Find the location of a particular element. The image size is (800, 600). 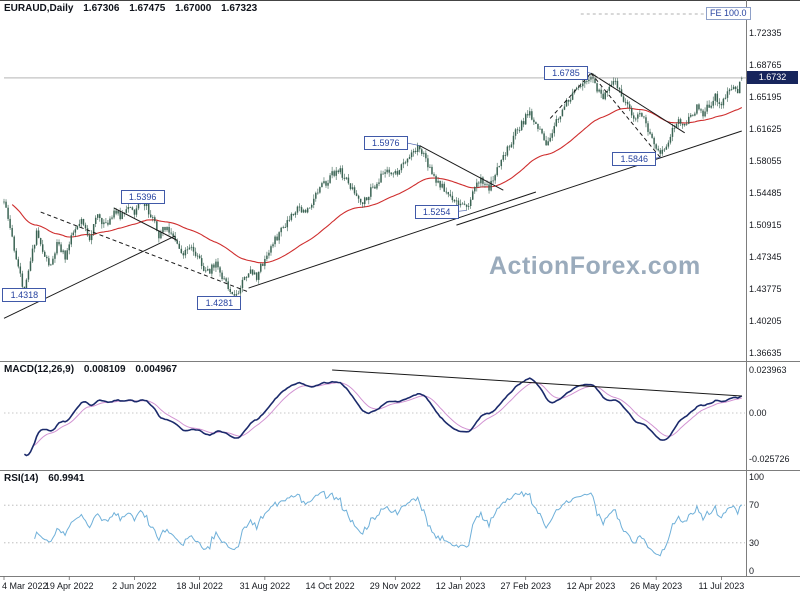

macd-line is located at coordinates (383, 417).